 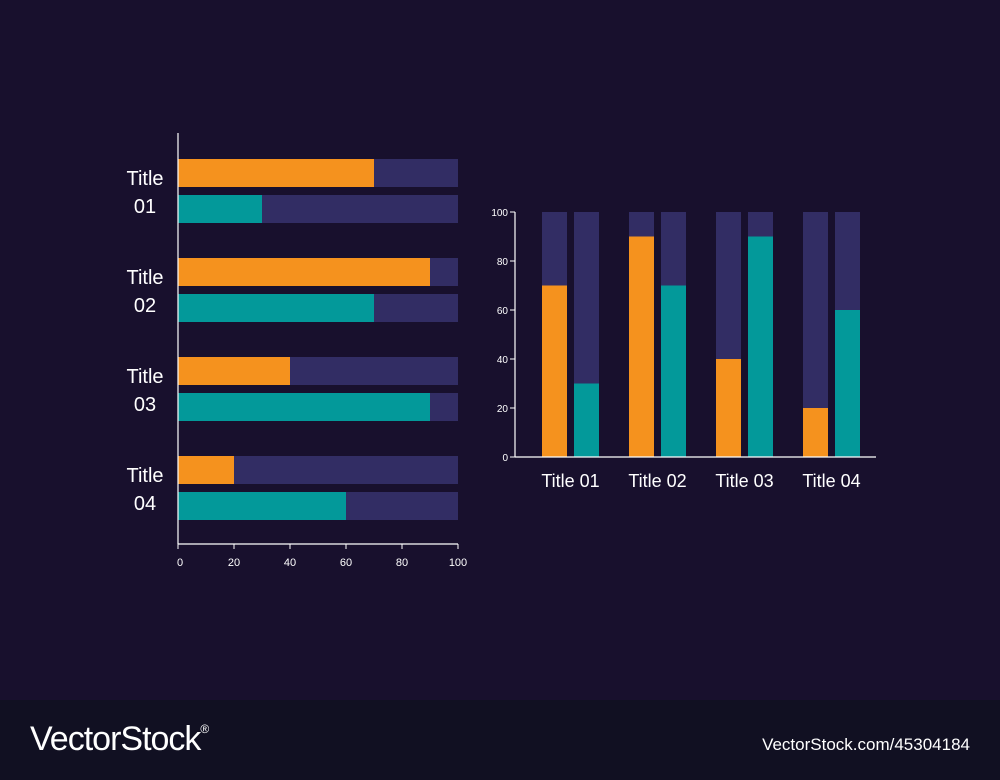 What do you see at coordinates (145, 207) in the screenshot?
I see `category-label: 01` at bounding box center [145, 207].